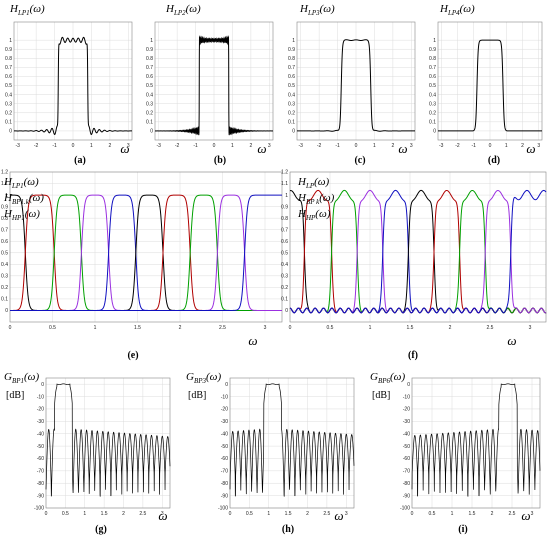  I want to click on x-tick-label: -3, so click(300, 146).